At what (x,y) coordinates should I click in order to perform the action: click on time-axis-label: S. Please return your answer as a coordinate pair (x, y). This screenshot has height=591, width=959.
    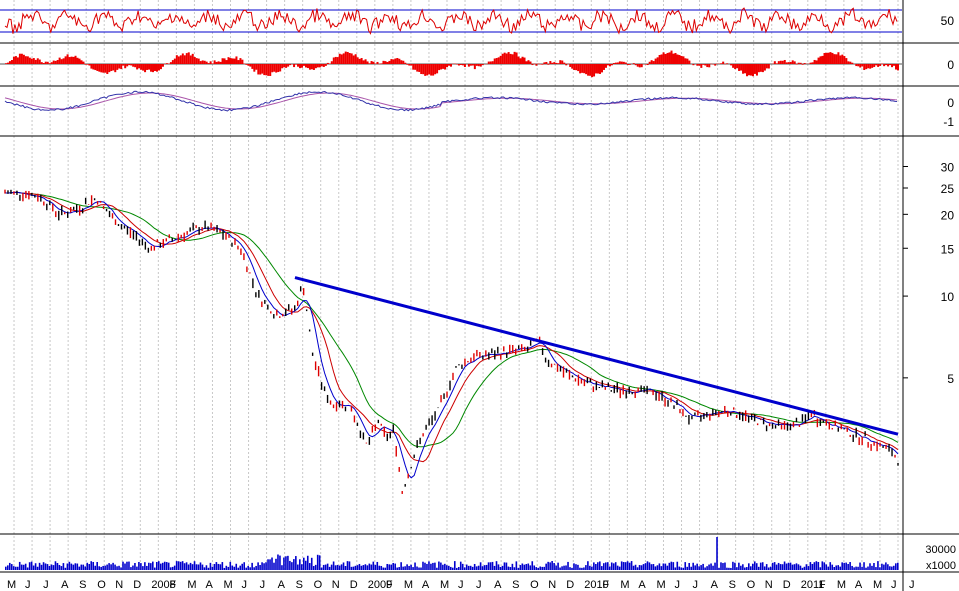
    Looking at the image, I should click on (299, 585).